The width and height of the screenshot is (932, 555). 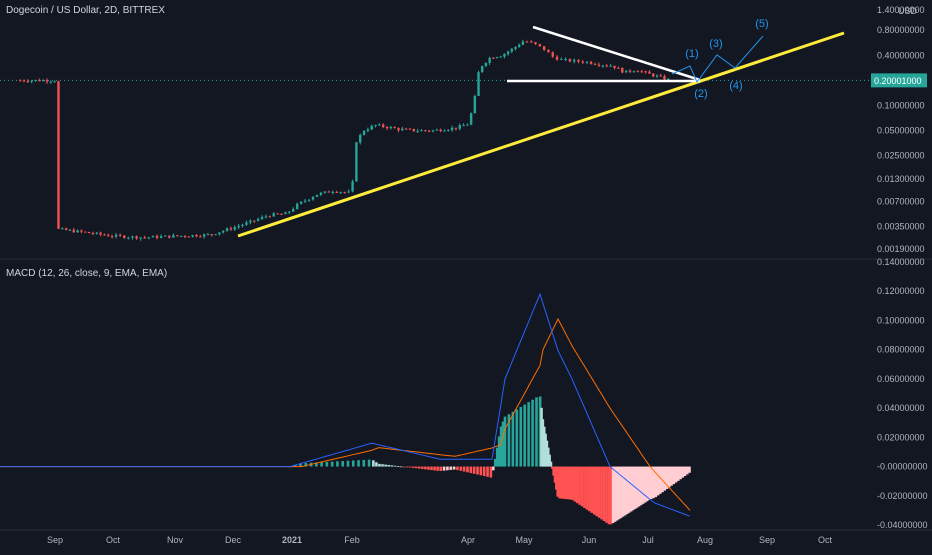 What do you see at coordinates (901, 350) in the screenshot?
I see `macd-axis-tick-3: 0.08000000` at bounding box center [901, 350].